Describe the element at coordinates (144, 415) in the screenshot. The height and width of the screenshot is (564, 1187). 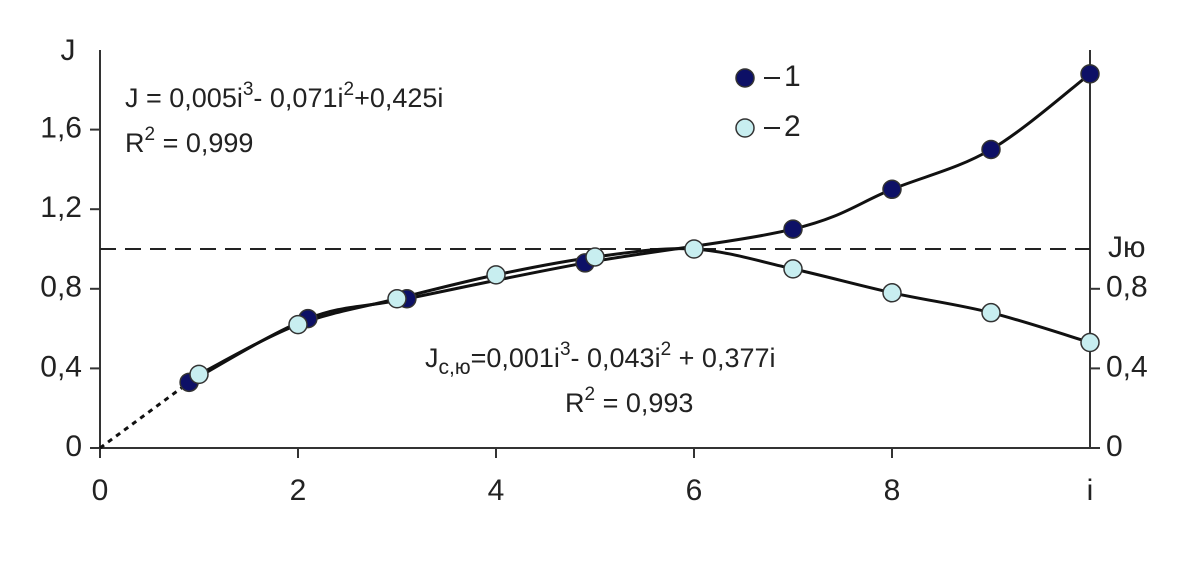
I see `origin-extension` at that location.